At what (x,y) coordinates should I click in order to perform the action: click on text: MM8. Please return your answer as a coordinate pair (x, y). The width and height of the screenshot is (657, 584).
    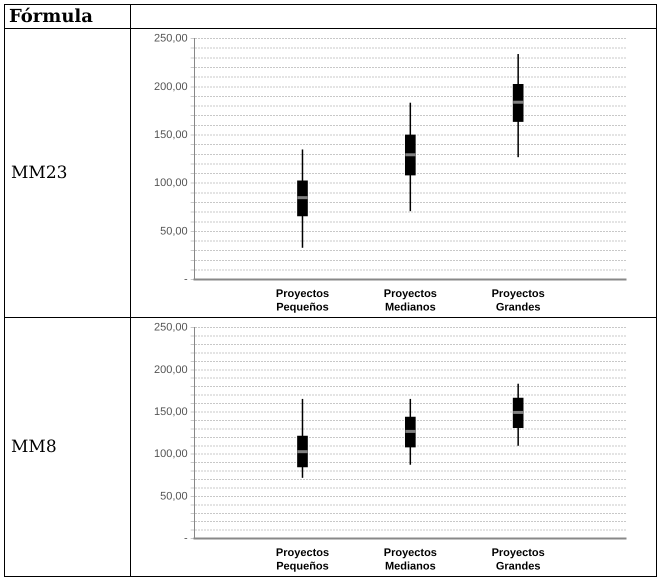
    Looking at the image, I should click on (67, 447).